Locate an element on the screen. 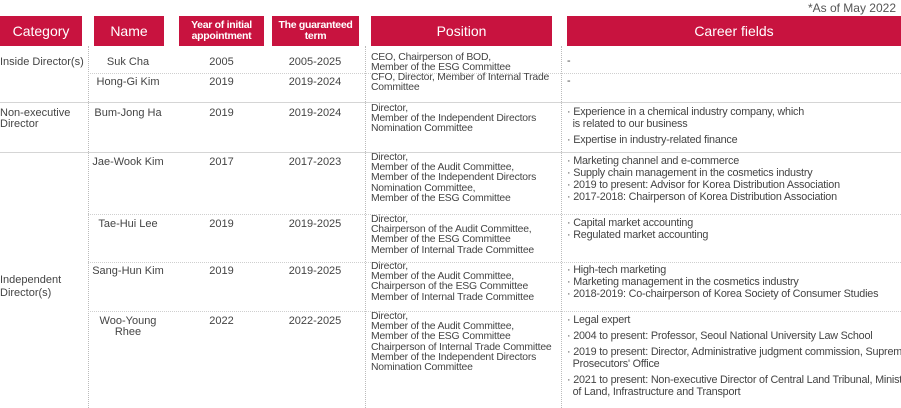 The image size is (901, 408). director-name: Bum-Jong Ha is located at coordinates (128, 113).